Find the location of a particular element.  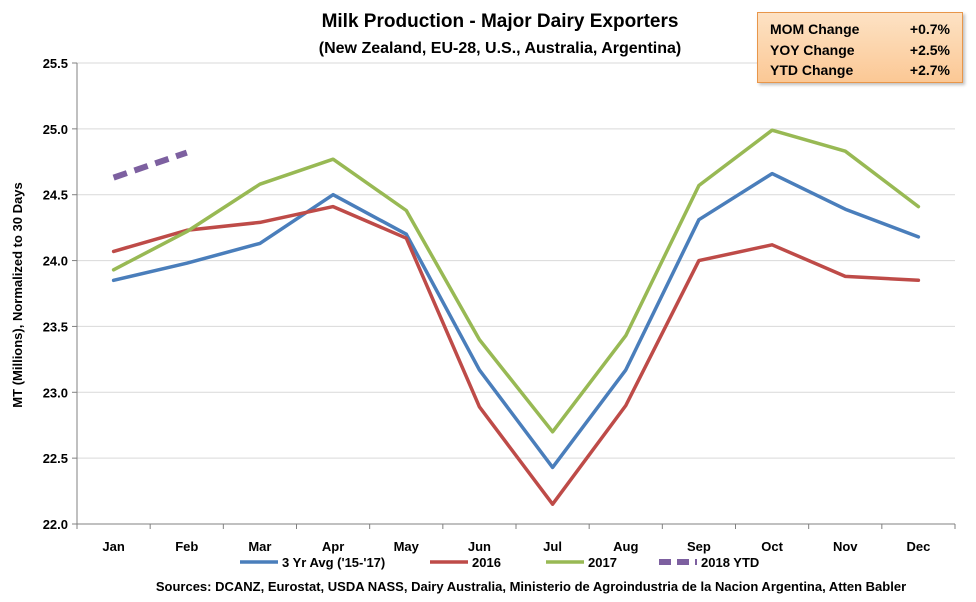

x-tick-label: Feb is located at coordinates (186, 546).